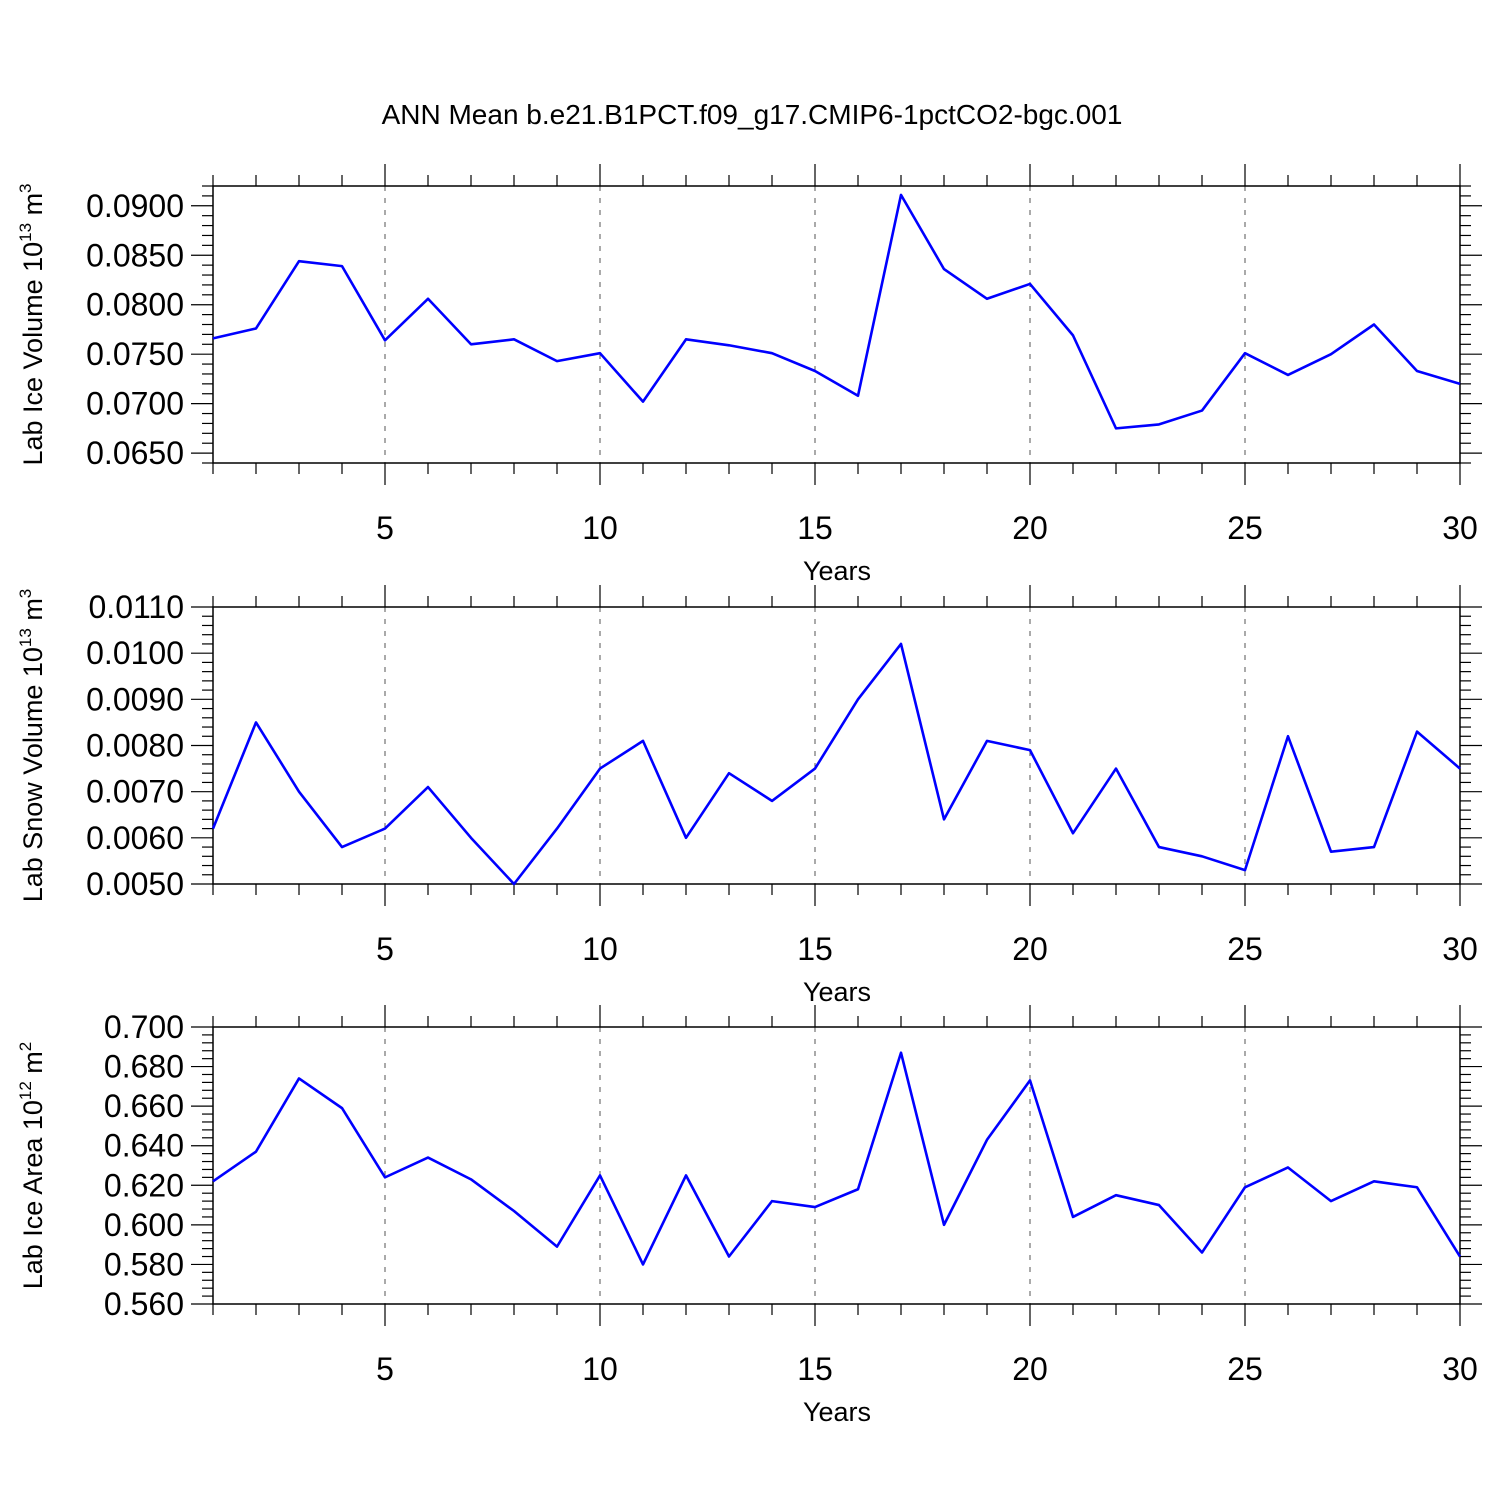 This screenshot has width=1500, height=1500. Describe the element at coordinates (144, 1027) in the screenshot. I see `y-tick-label: 0.700` at that location.